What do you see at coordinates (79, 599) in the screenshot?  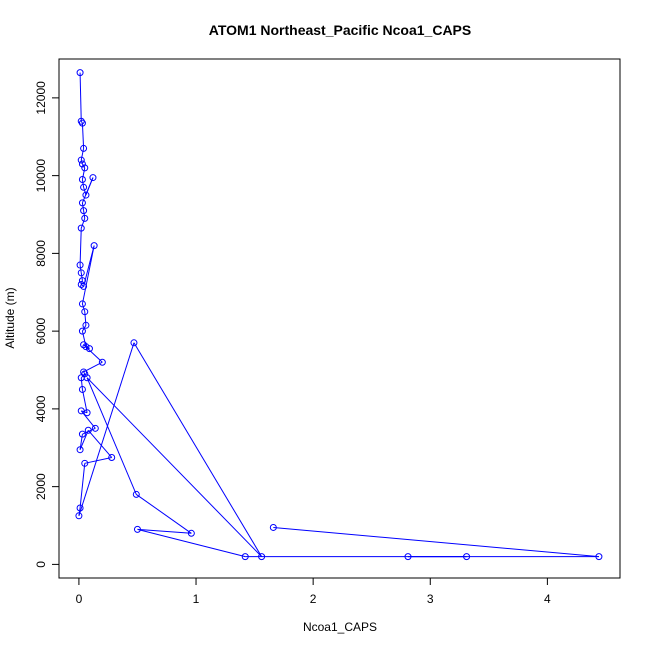 I see `x-tick-label: 0` at bounding box center [79, 599].